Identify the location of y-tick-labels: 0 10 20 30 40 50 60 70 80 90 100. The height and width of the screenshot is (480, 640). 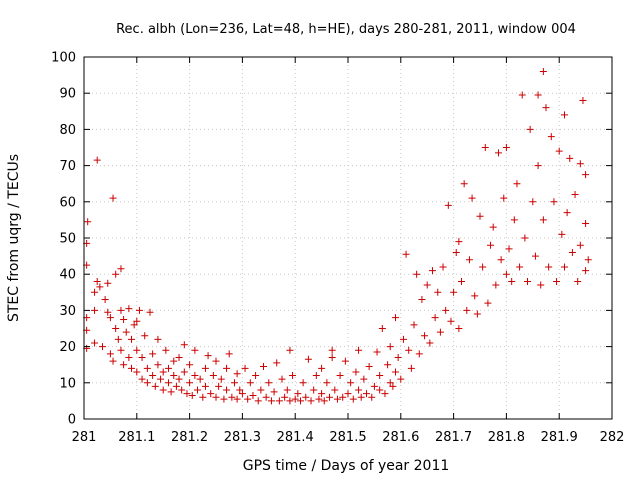
(63, 239).